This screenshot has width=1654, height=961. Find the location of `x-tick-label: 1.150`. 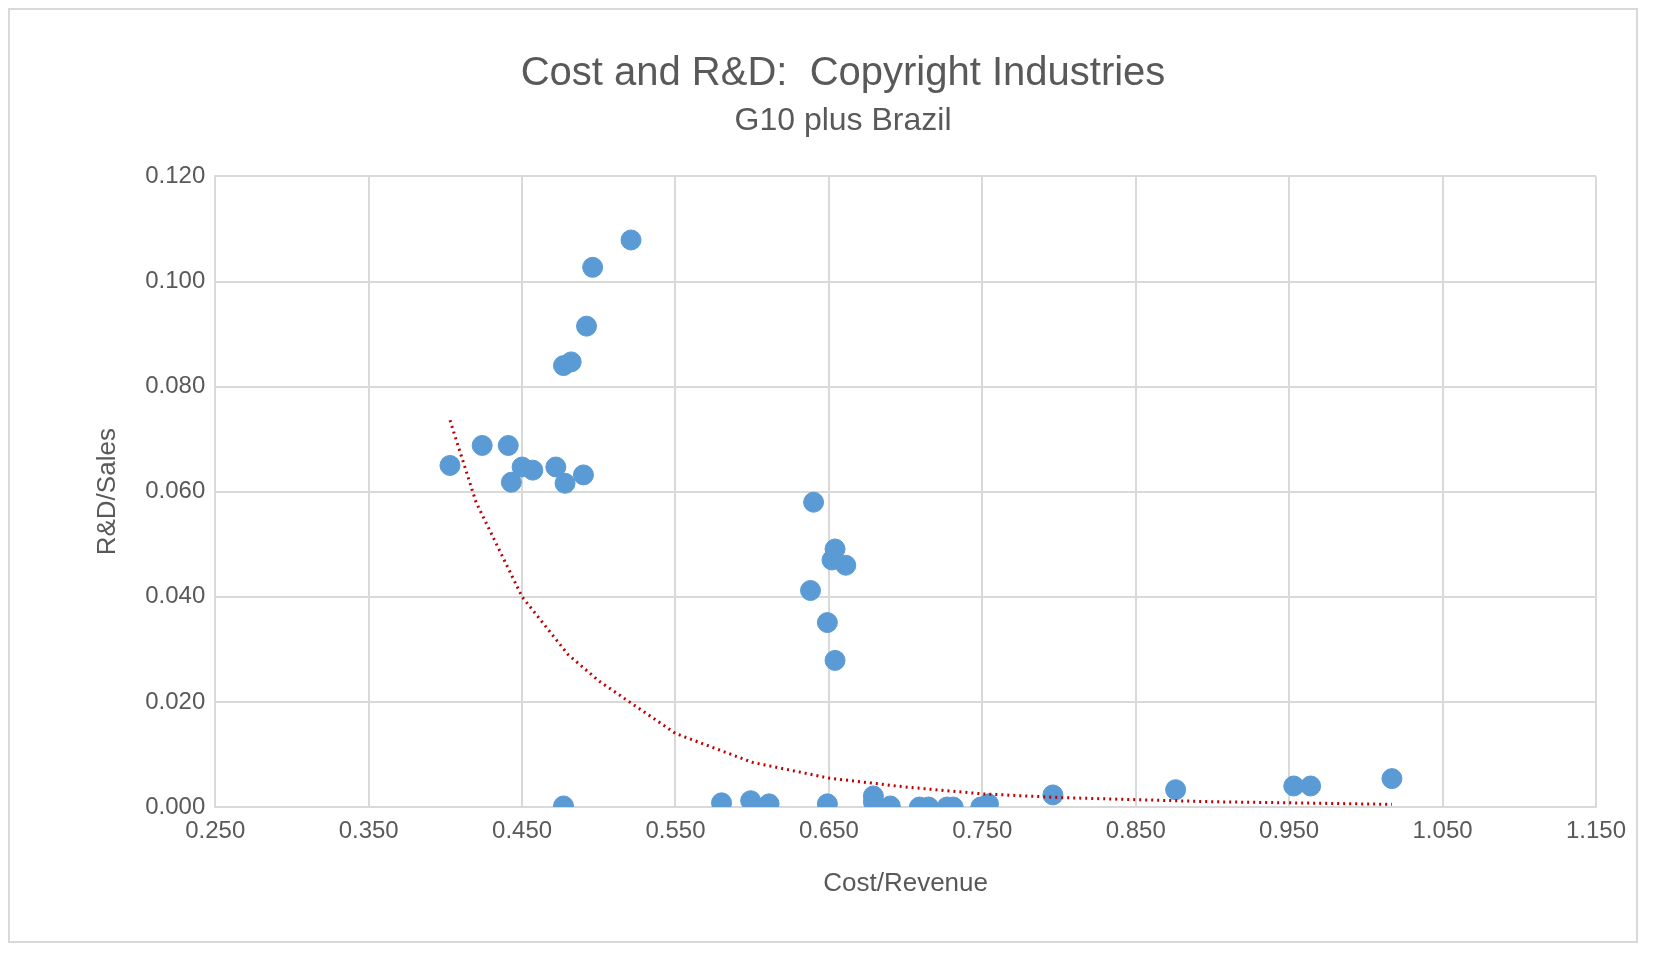

x-tick-label: 1.150 is located at coordinates (1595, 830).